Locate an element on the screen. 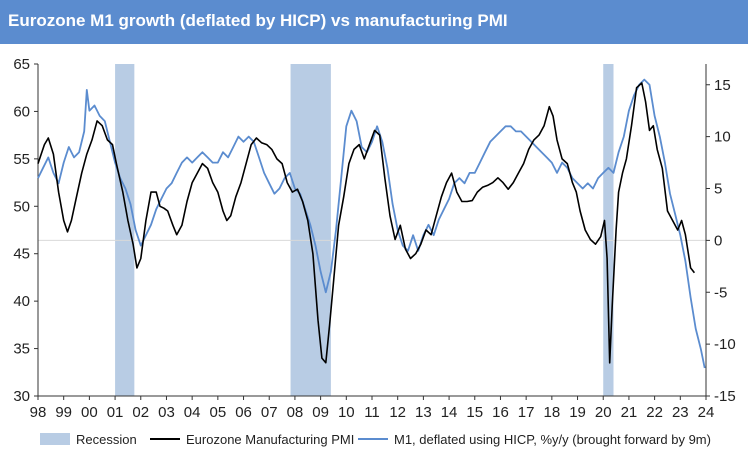  x-tick-label-25: 23 is located at coordinates (680, 412).